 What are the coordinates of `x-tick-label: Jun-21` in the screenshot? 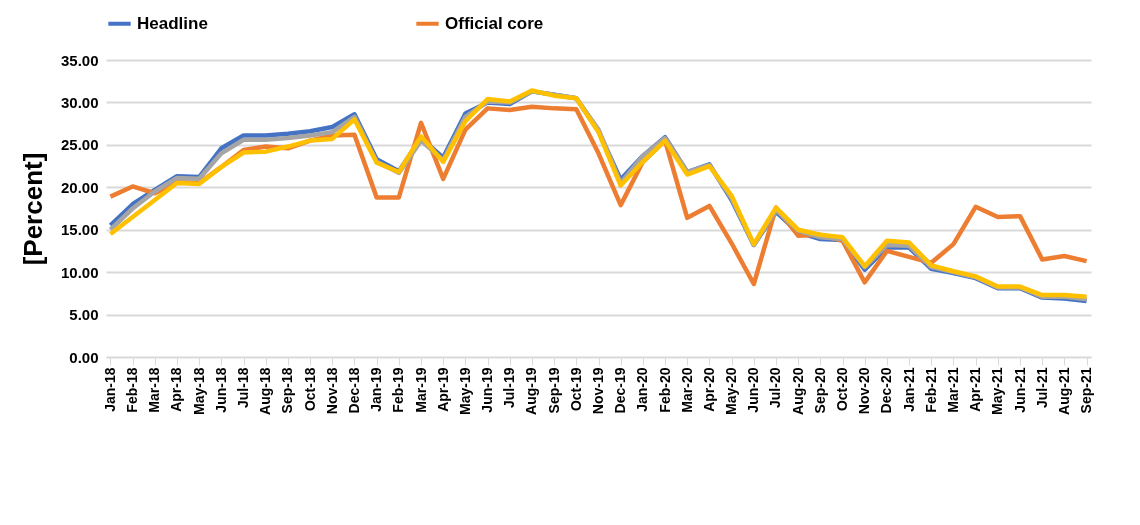 It's located at (1019, 390).